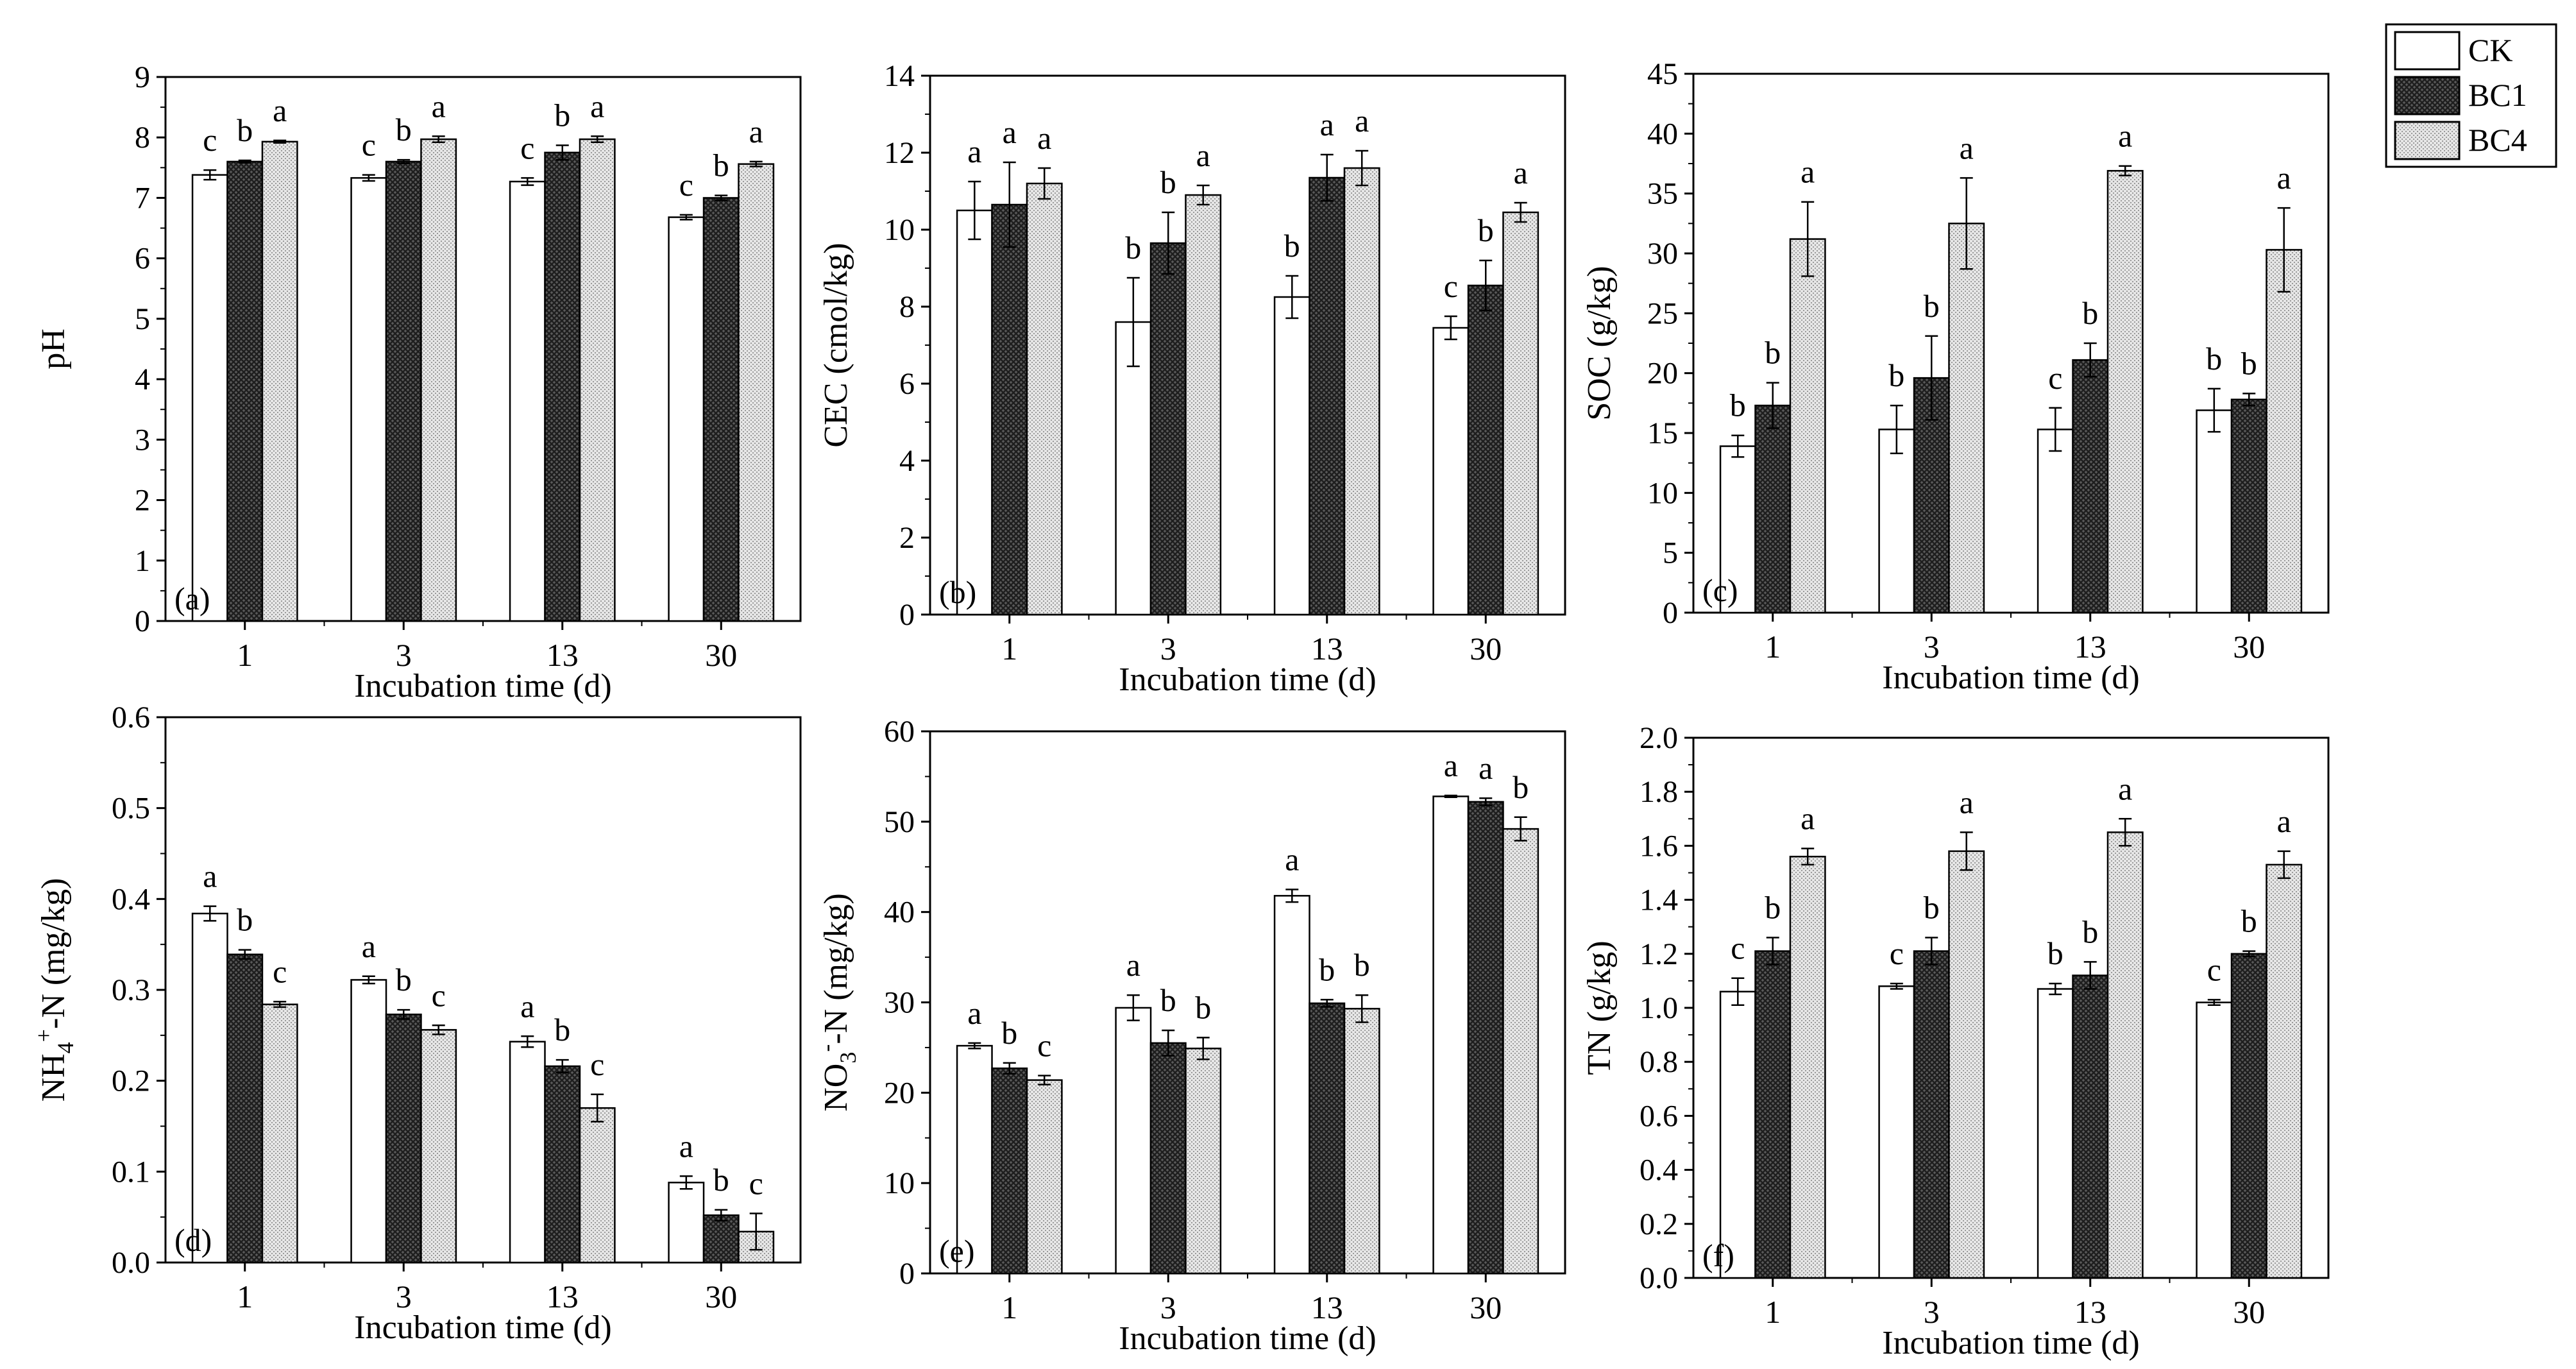 The image size is (2576, 1369). I want to click on legend-swatch-bc1, so click(2427, 95).